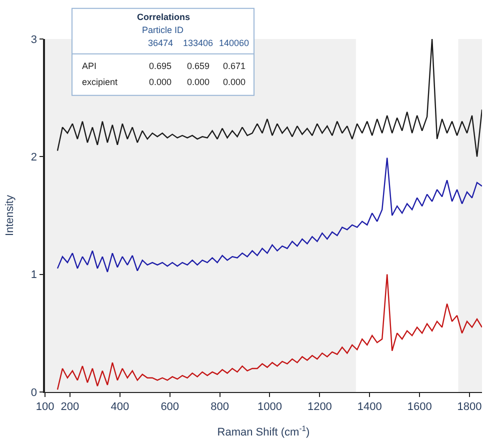 This screenshot has height=440, width=486. I want to click on y-tick-label: 3, so click(34, 40).